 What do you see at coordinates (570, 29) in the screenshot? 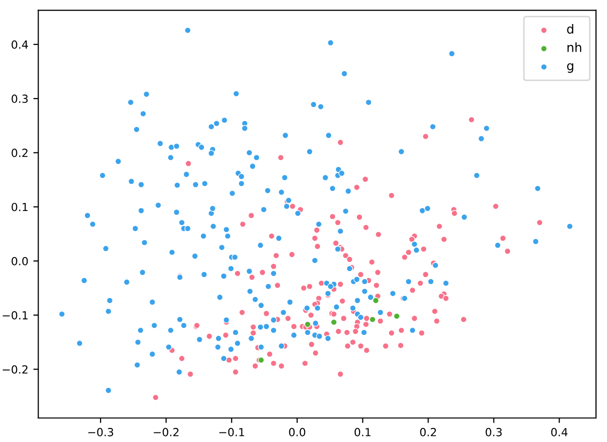
I see `legend-label: d` at bounding box center [570, 29].